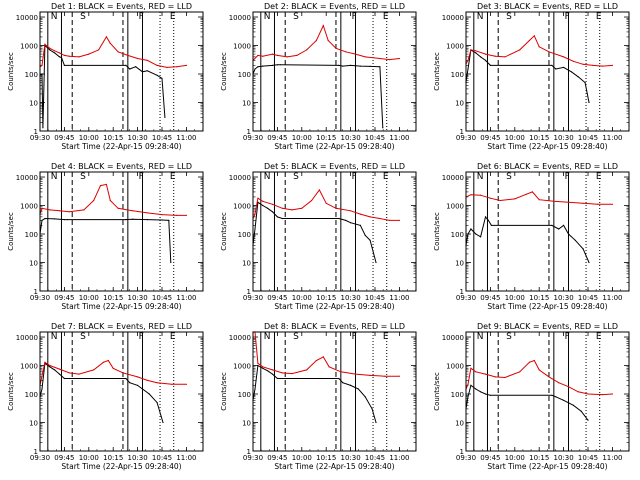 This screenshot has width=640, height=480. What do you see at coordinates (83, 17) in the screenshot?
I see `phase-marker-s: S` at bounding box center [83, 17].